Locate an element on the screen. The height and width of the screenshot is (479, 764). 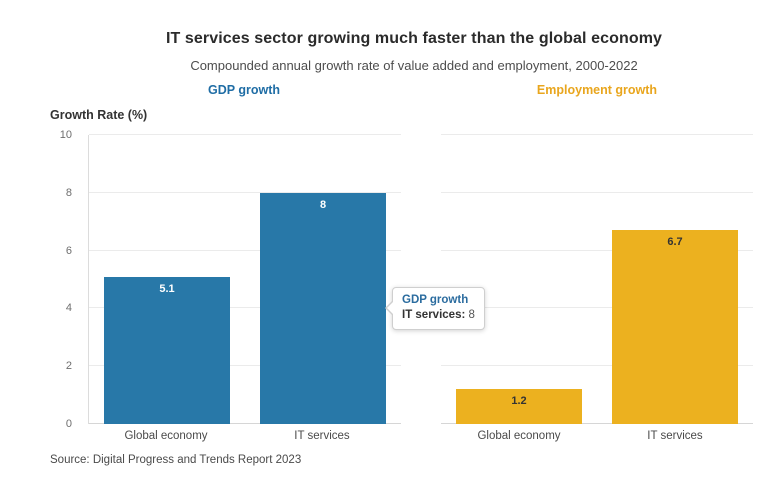
tooltip-series-name: GDP growth is located at coordinates (435, 300).